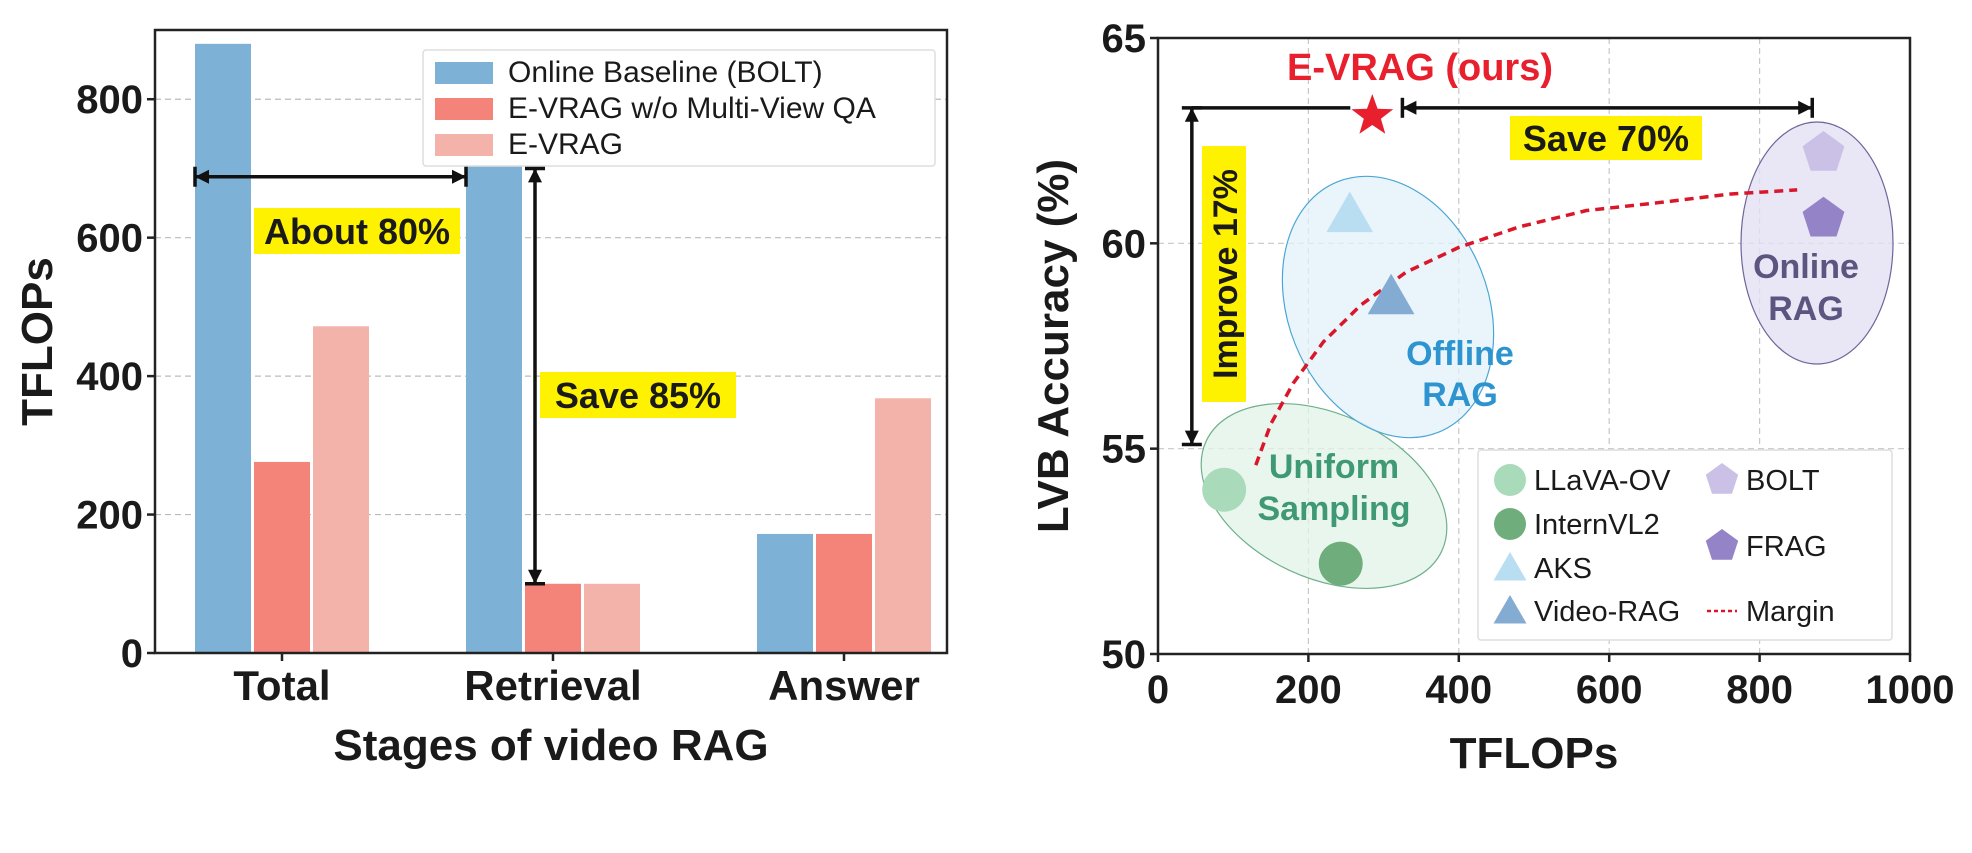 The width and height of the screenshot is (1972, 853). What do you see at coordinates (1786, 547) in the screenshot?
I see `legend-label-5: FRAG` at bounding box center [1786, 547].